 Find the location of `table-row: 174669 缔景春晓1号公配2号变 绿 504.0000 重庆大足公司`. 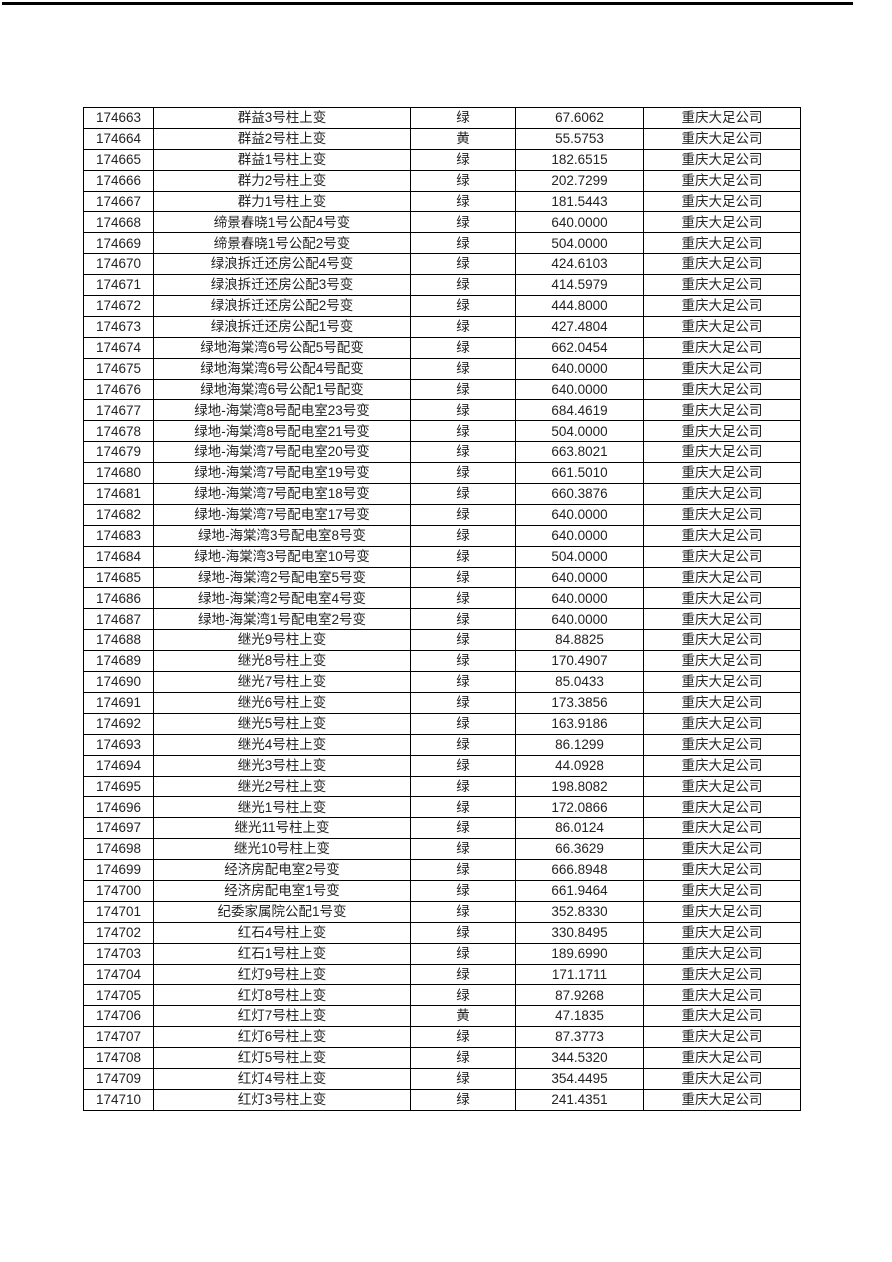

table-row: 174669 缔景春晓1号公配2号变 绿 504.0000 重庆大足公司 is located at coordinates (442, 243).